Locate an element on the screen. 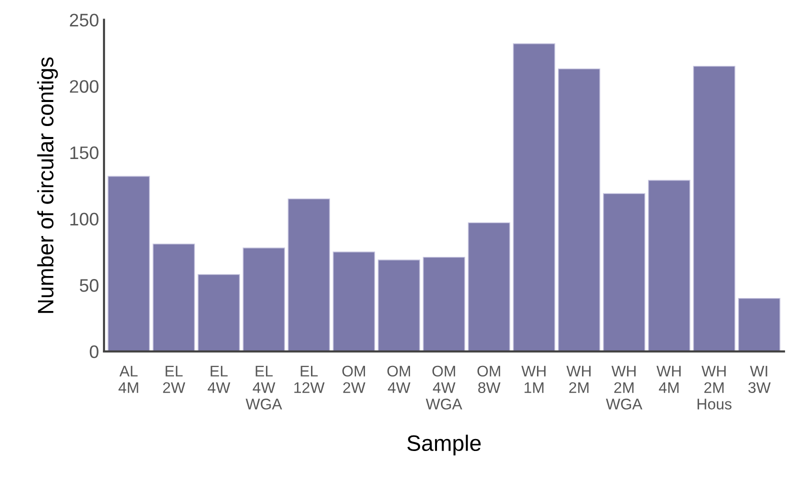 This screenshot has width=800, height=495. x-tick-label: AL 4M is located at coordinates (128, 379).